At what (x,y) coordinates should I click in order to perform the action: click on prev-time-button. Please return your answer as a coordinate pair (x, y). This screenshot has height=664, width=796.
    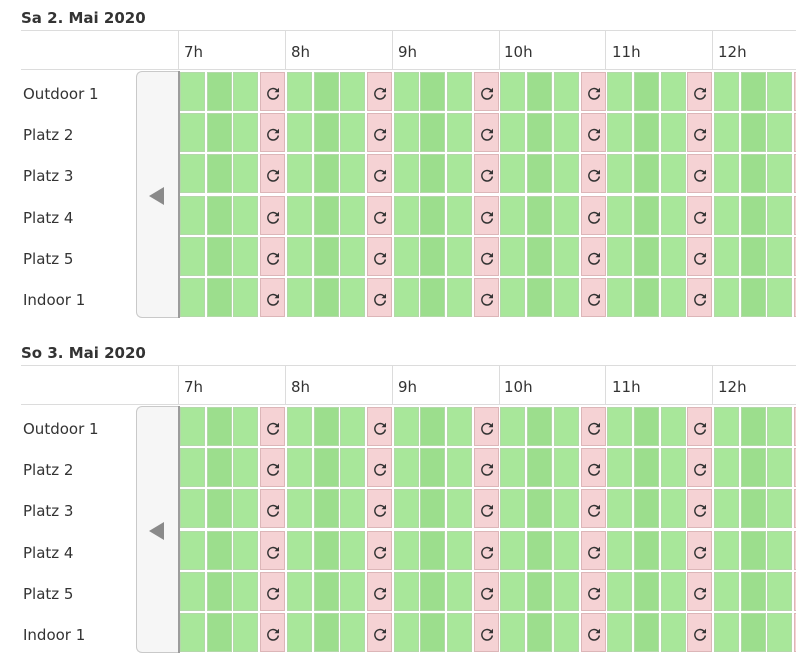
    Looking at the image, I should click on (157, 194).